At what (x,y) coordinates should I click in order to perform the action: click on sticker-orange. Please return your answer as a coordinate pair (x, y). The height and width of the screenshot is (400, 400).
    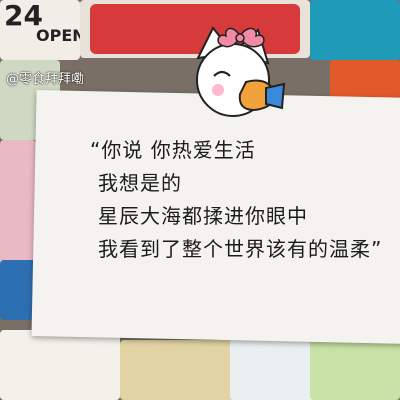
    Looking at the image, I should click on (365, 80).